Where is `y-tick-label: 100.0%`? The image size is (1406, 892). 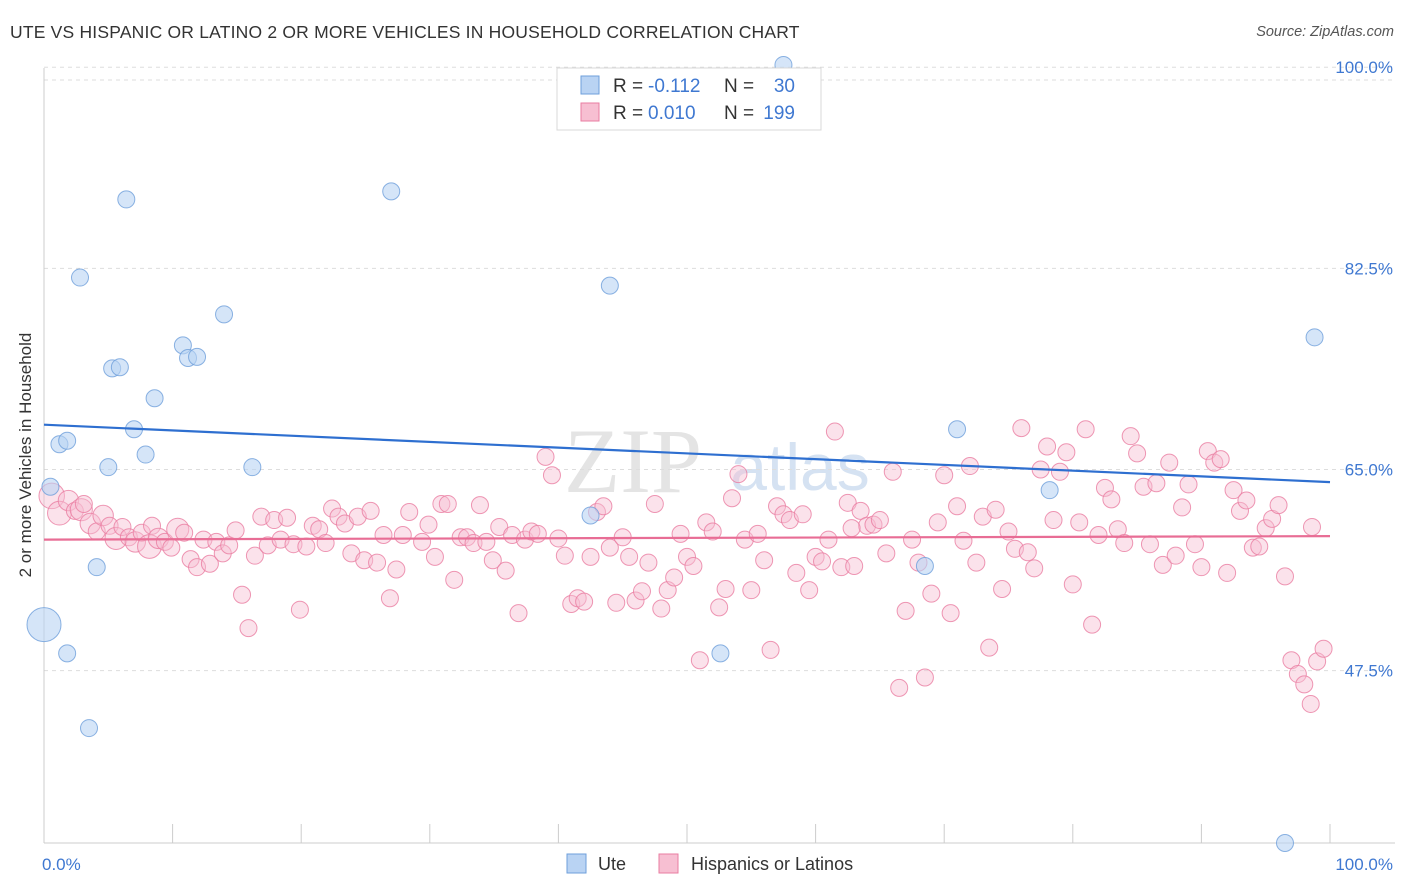
y-tick-label: 100.0% is located at coordinates (1364, 67).